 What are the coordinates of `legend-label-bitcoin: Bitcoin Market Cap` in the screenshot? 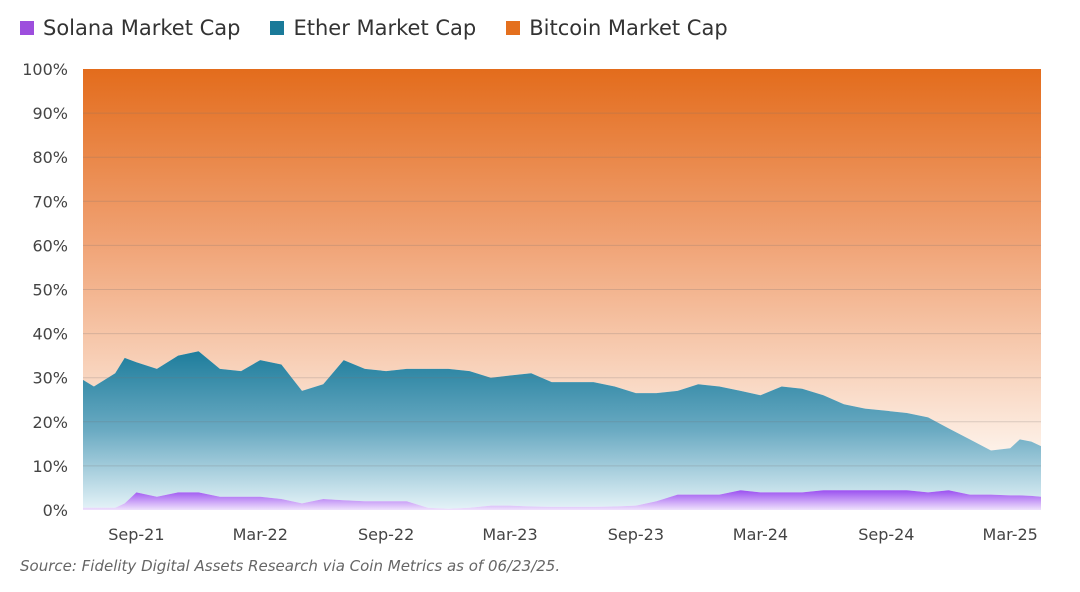 It's located at (628, 28).